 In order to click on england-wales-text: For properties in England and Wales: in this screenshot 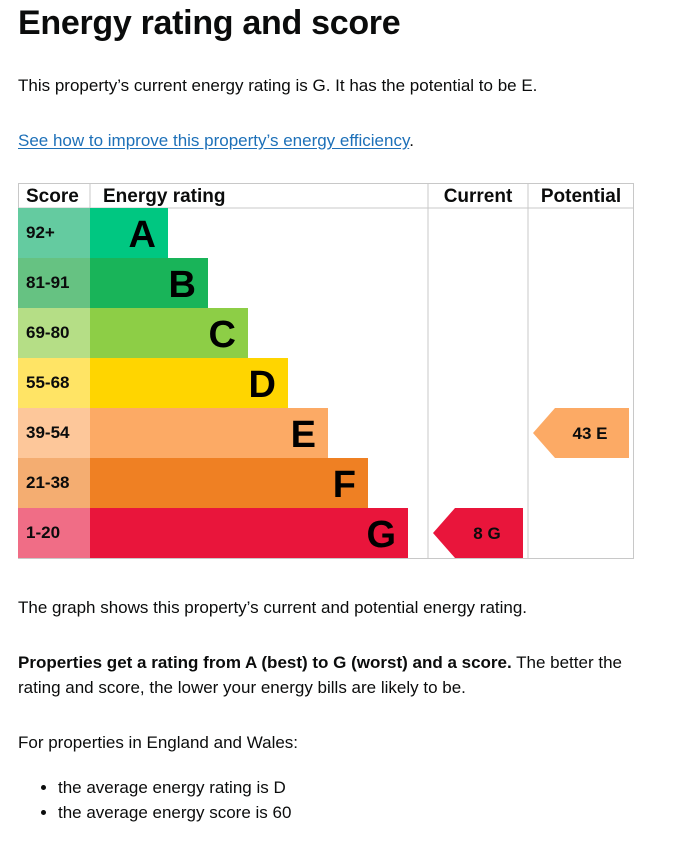, I will do `click(158, 742)`.